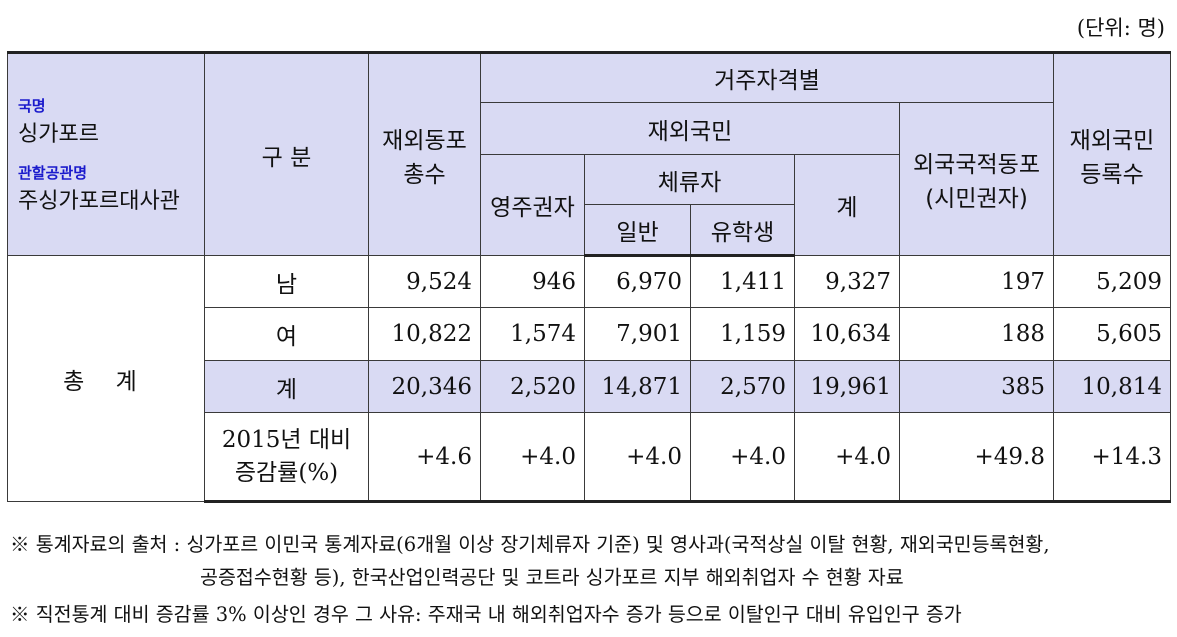 The image size is (1177, 637). I want to click on students-cell: 1,159, so click(742, 334).